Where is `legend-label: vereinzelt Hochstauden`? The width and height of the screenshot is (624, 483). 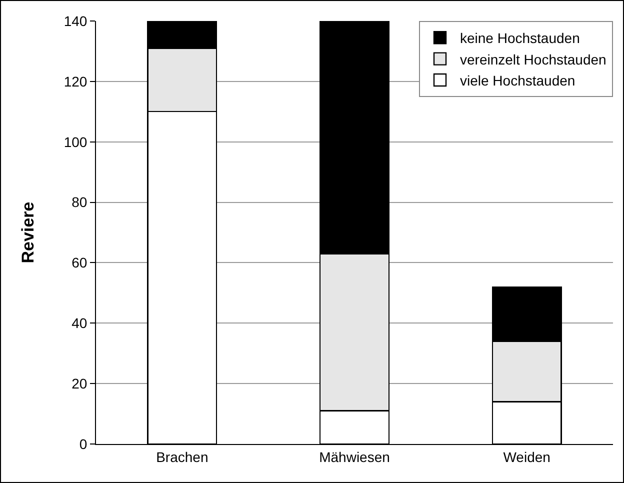
legend-label: vereinzelt Hochstauden is located at coordinates (533, 59).